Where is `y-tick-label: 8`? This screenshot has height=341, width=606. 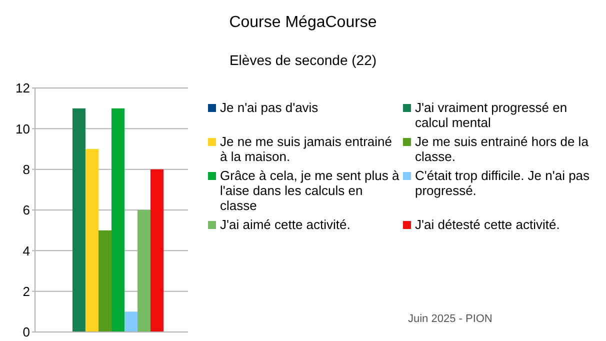 y-tick-label: 8 is located at coordinates (26, 169).